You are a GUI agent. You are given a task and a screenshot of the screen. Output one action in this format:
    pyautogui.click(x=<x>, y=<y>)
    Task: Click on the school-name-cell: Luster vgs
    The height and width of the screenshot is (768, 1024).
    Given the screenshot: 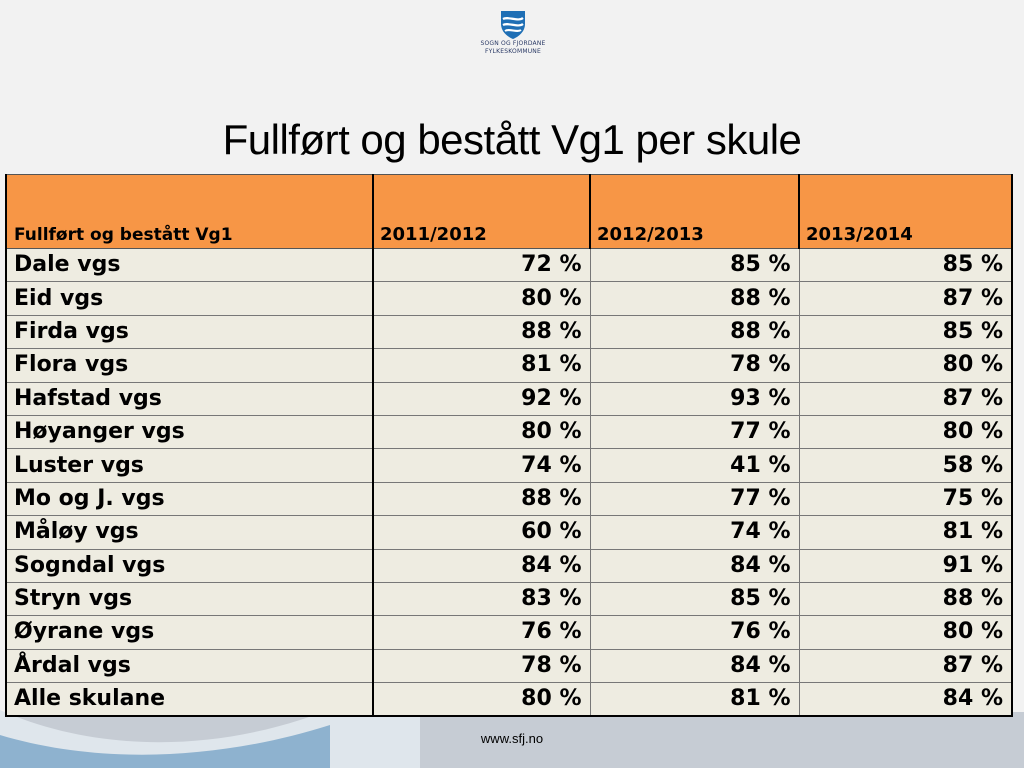 What is the action you would take?
    pyautogui.click(x=189, y=465)
    